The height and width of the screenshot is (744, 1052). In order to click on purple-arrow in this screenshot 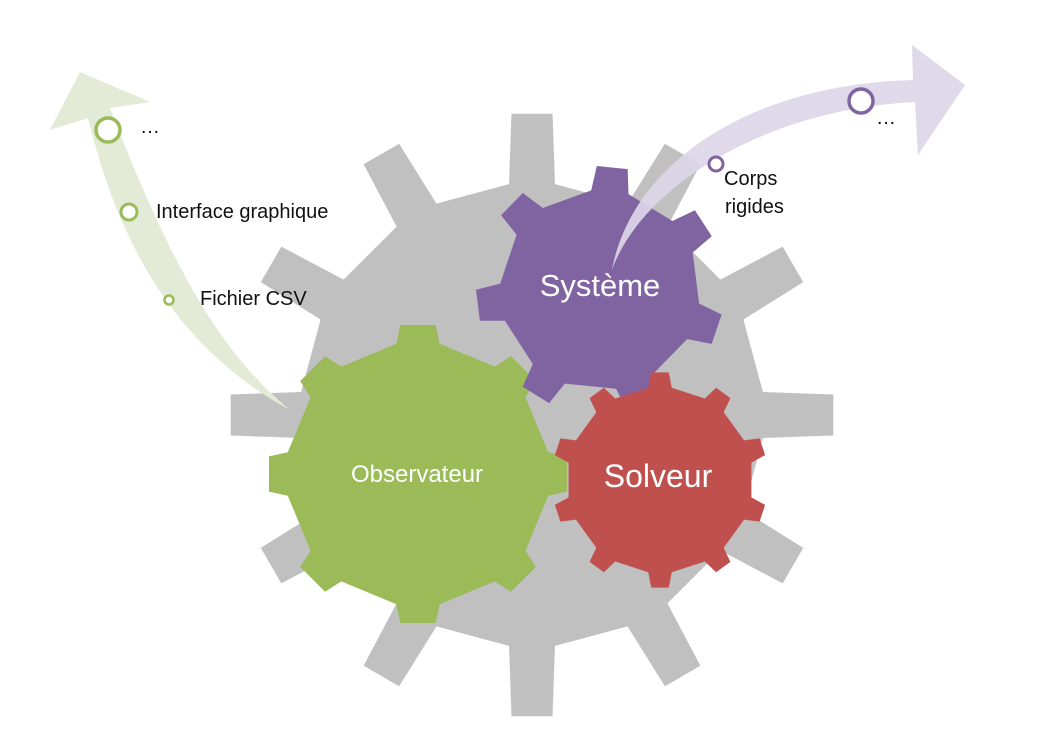, I will do `click(788, 157)`.